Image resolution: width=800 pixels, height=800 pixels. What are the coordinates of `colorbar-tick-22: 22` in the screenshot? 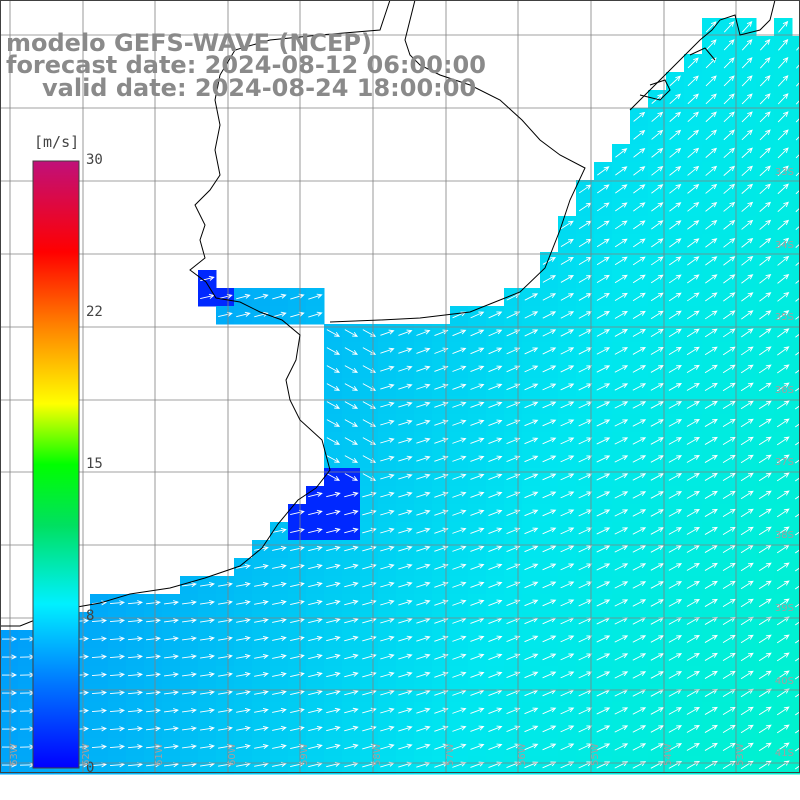 It's located at (94, 312).